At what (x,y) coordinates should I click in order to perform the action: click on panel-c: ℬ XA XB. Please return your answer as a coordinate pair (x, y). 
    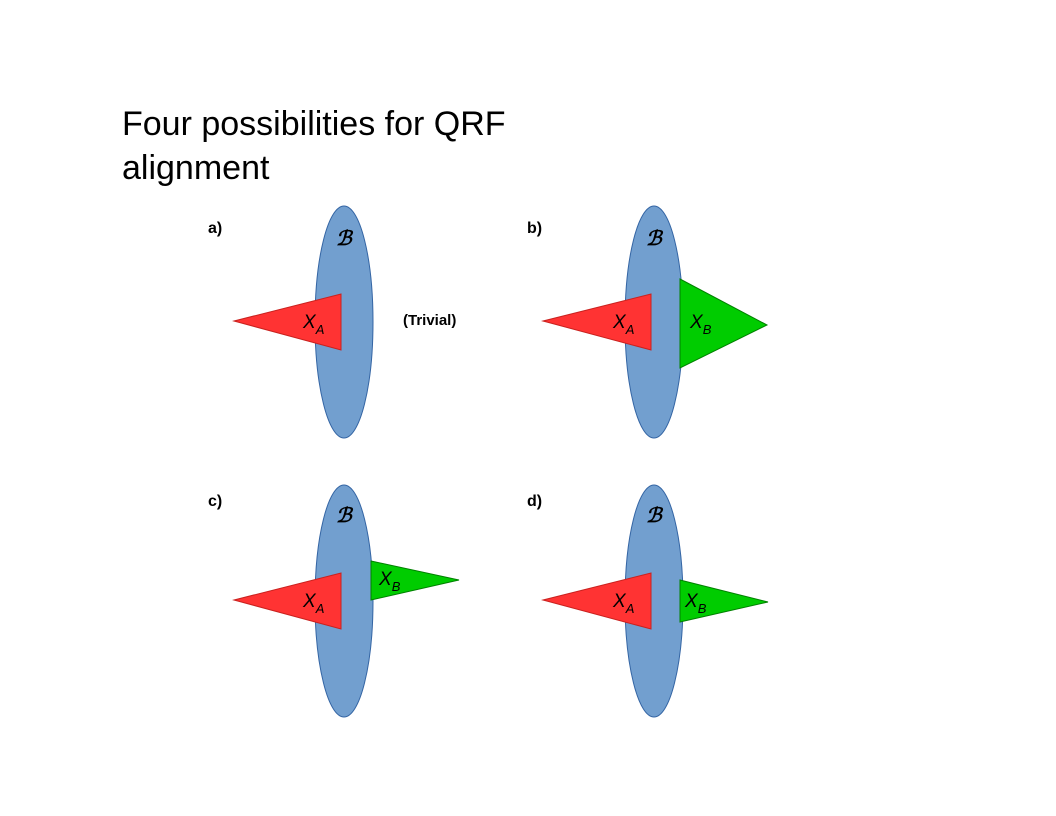
    Looking at the image, I should click on (346, 601).